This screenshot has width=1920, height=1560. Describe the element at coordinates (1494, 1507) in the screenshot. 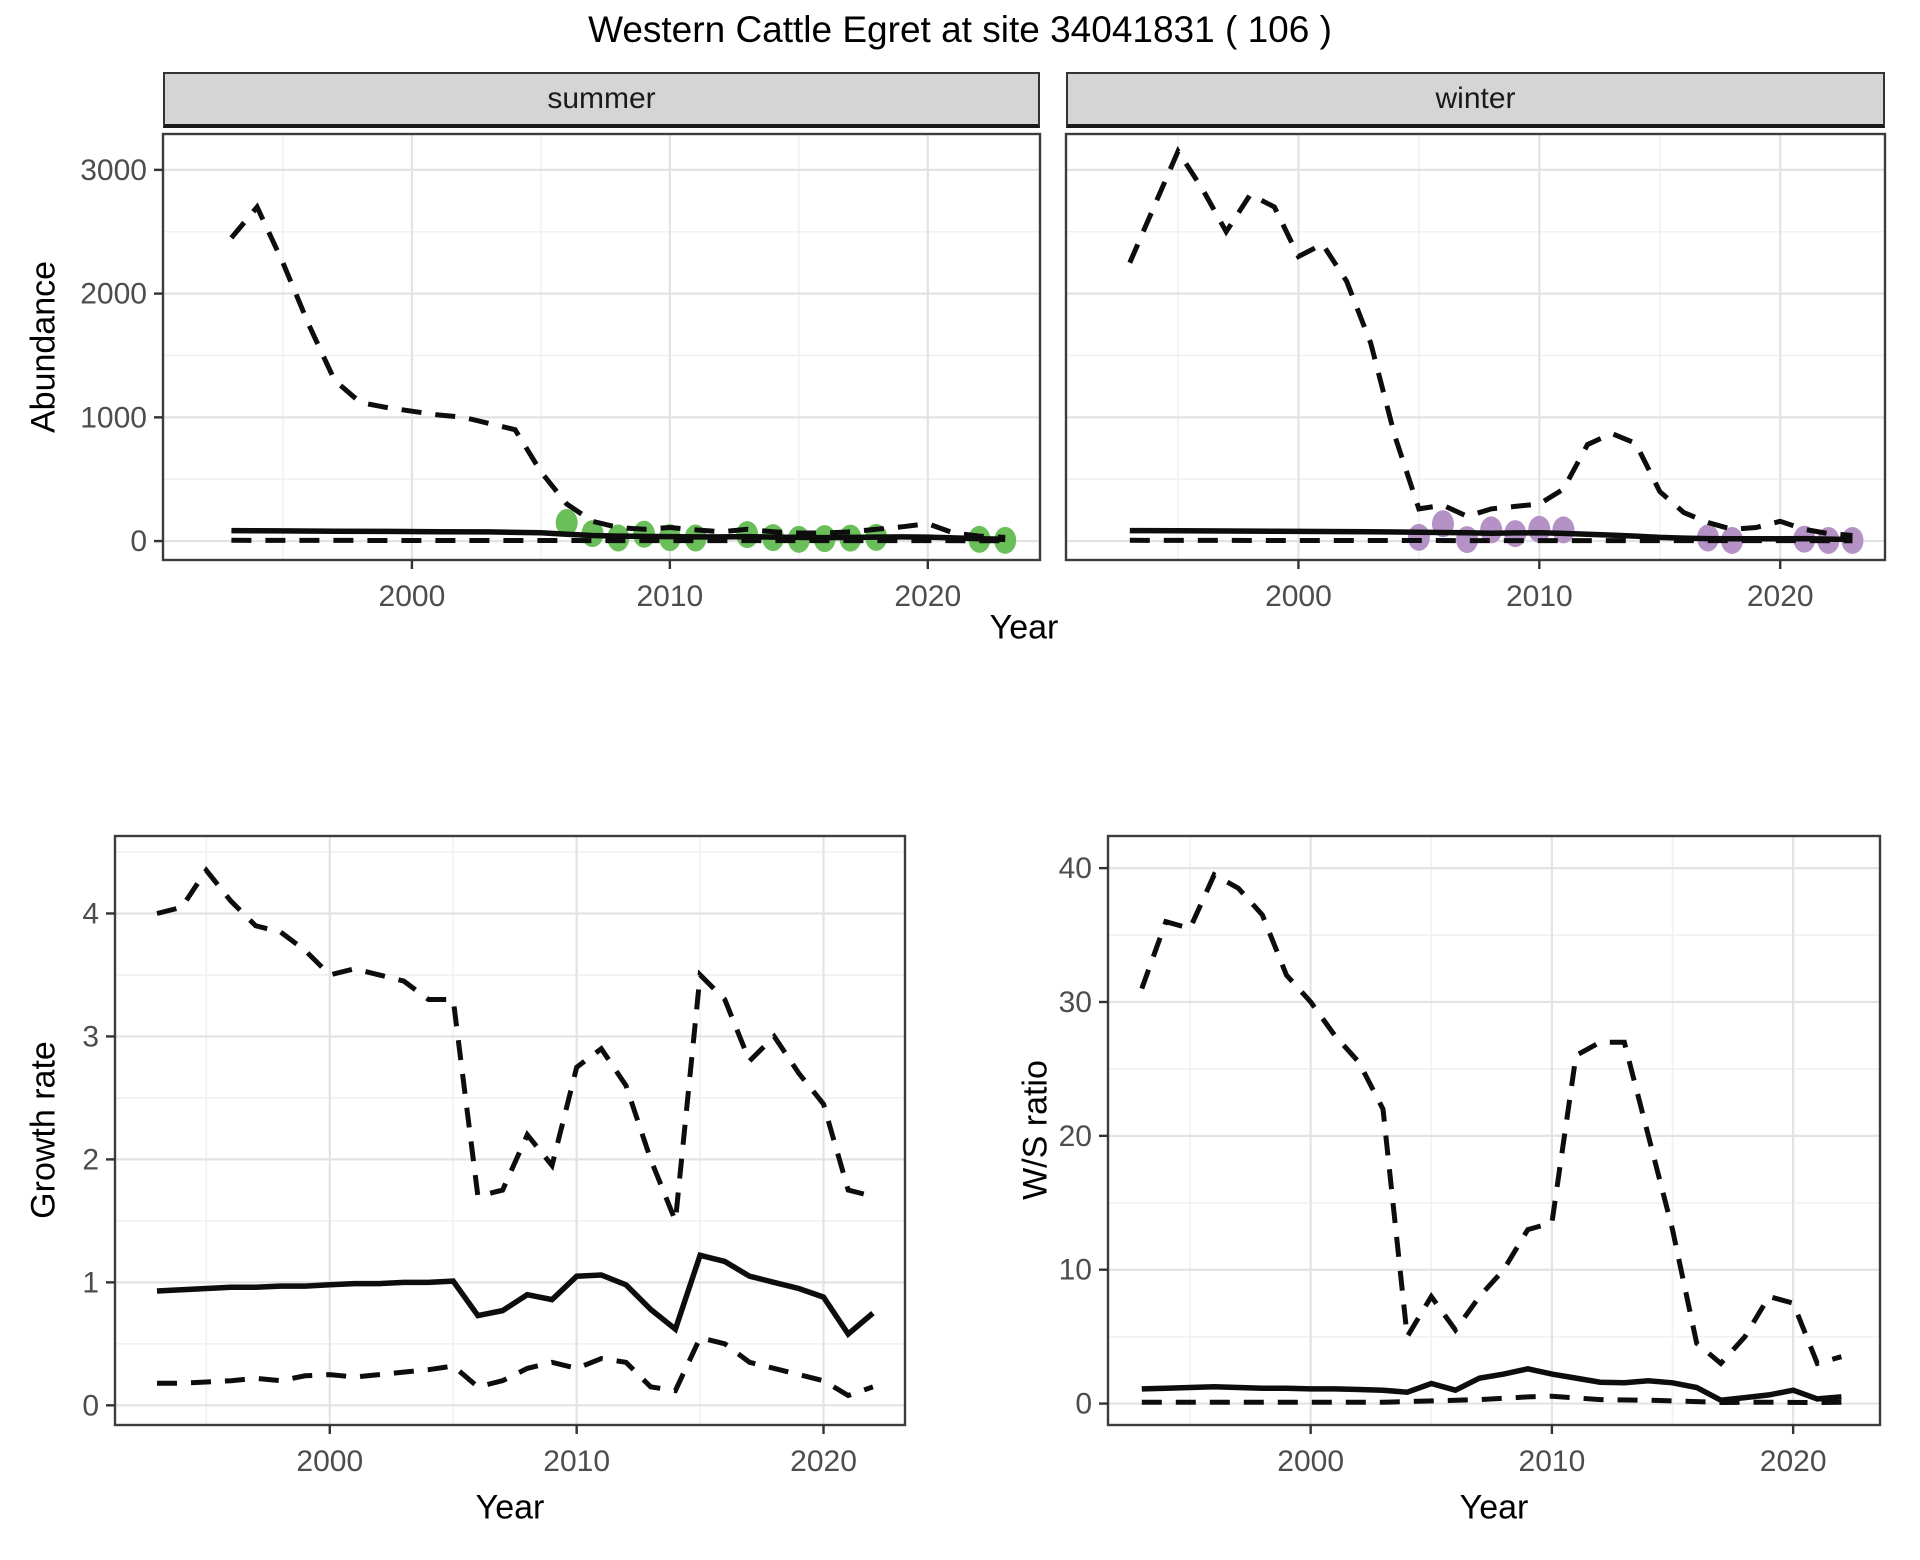

I see `x-axis-title-ws-year: Year` at that location.